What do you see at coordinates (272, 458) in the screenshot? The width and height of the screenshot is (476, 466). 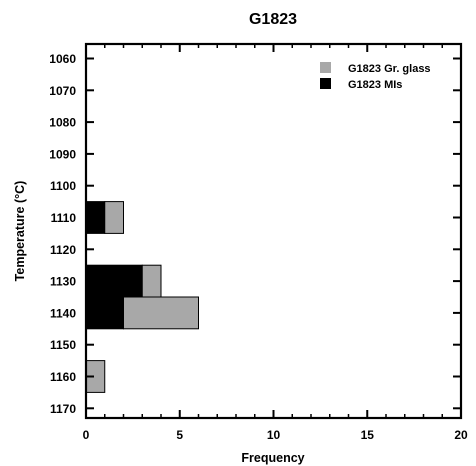 I see `x-axis-title: Frequency` at bounding box center [272, 458].